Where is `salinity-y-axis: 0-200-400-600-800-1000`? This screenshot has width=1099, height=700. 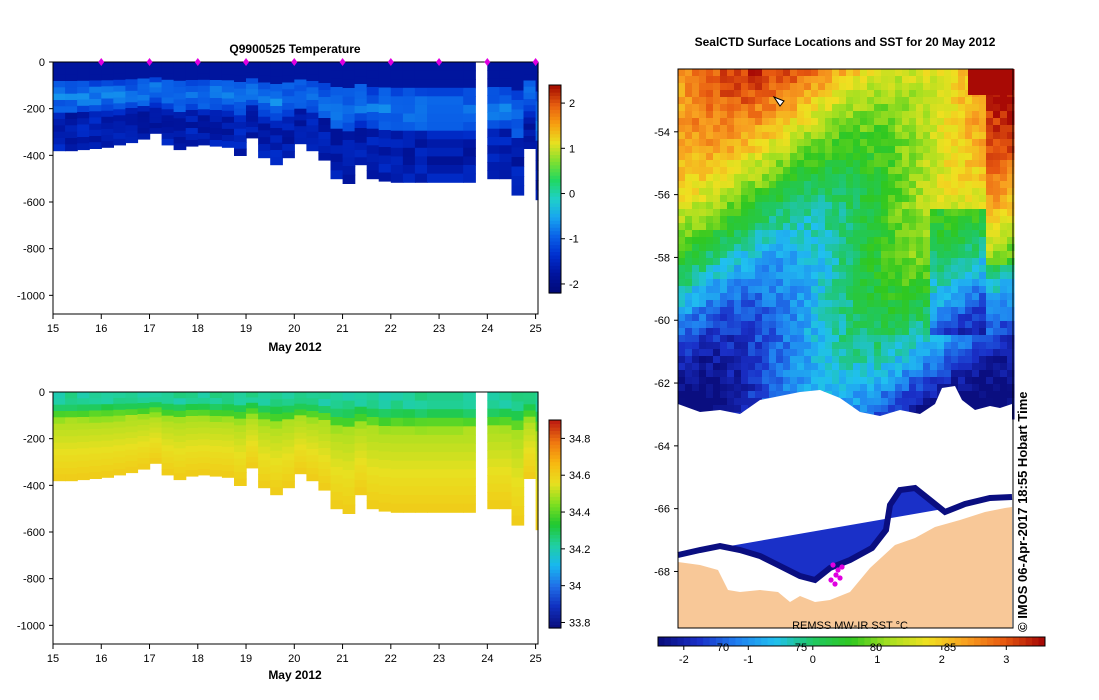
salinity-y-axis: 0-200-400-600-800-1000 is located at coordinates (35, 509).